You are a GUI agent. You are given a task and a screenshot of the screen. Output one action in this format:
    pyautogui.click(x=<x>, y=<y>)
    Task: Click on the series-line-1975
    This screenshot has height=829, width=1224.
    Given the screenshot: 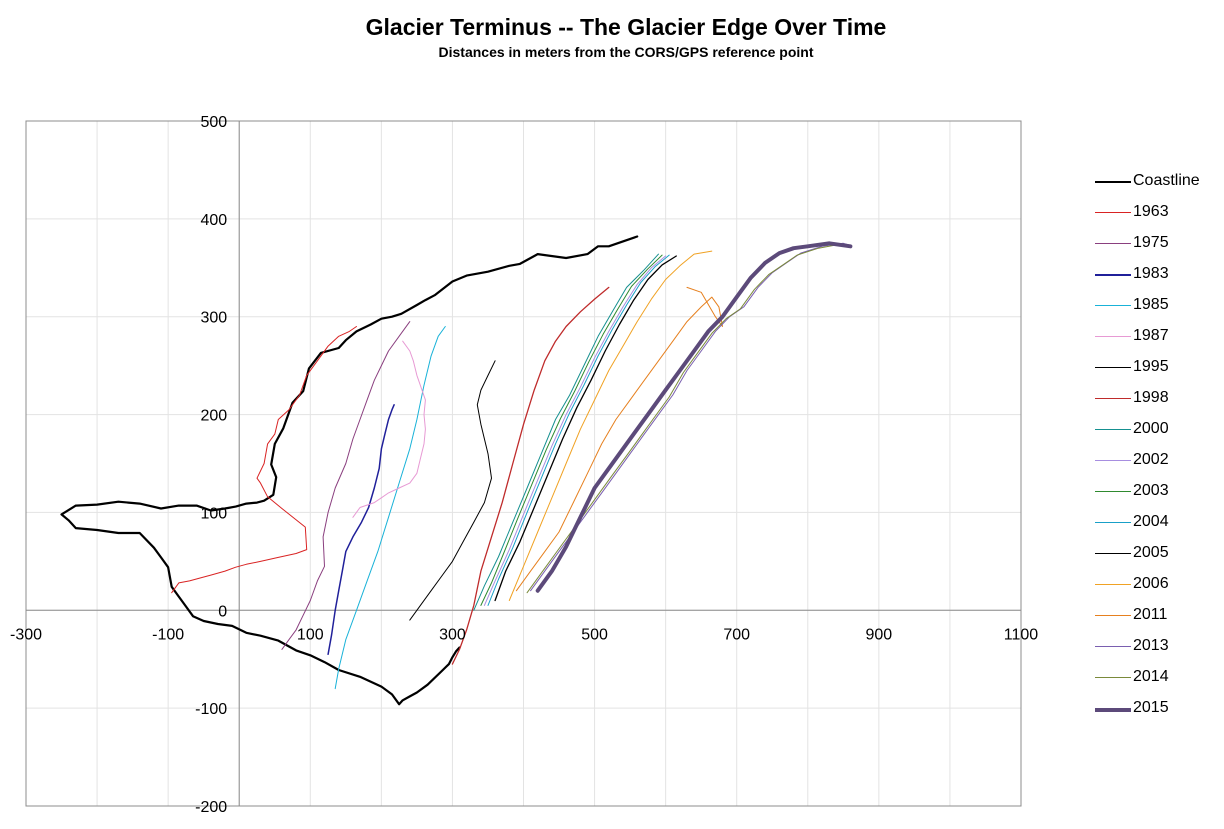 What is the action you would take?
    pyautogui.click(x=346, y=485)
    